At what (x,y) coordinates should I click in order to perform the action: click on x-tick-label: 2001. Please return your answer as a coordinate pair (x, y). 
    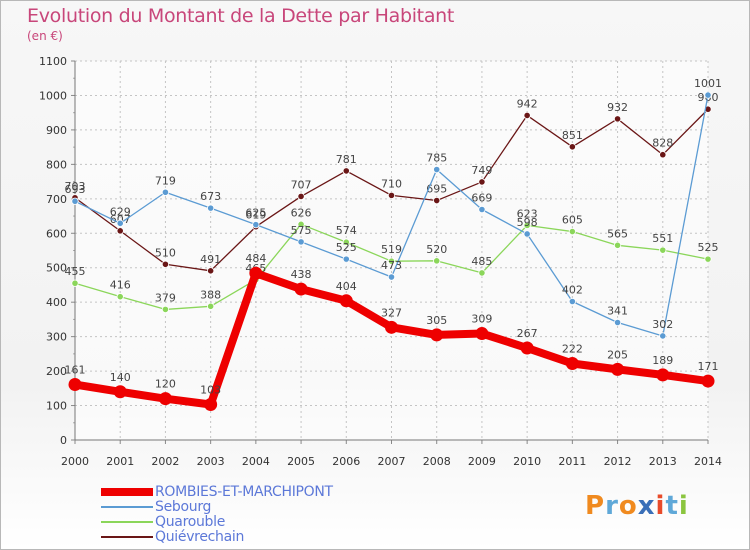
    Looking at the image, I should click on (120, 461).